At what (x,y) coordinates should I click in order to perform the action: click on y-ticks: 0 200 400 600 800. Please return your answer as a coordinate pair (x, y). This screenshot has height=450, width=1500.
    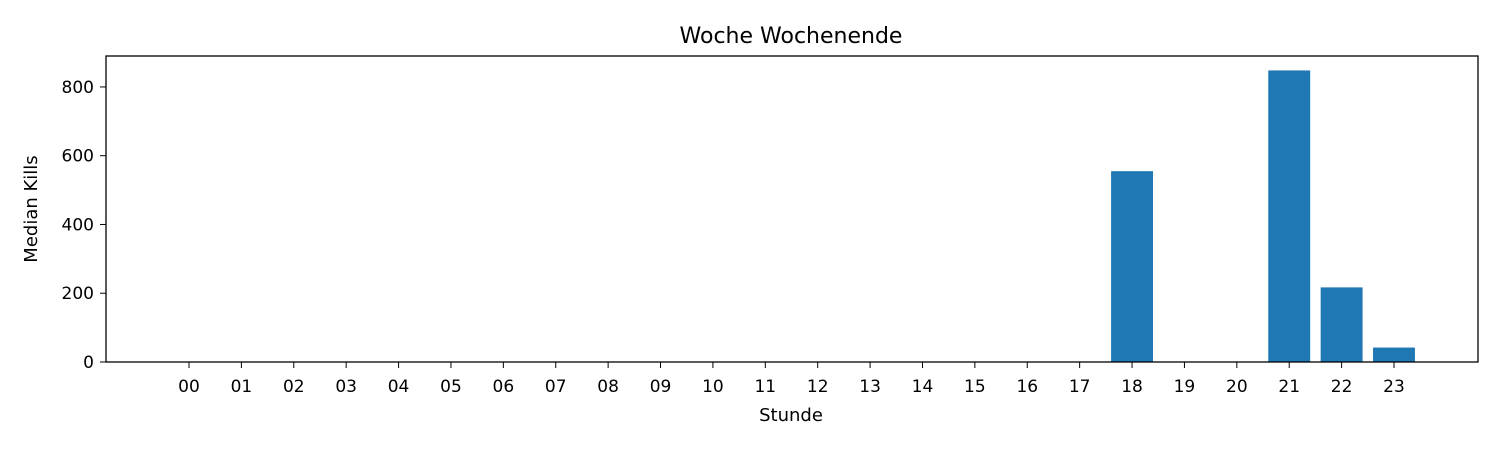
    Looking at the image, I should click on (84, 225).